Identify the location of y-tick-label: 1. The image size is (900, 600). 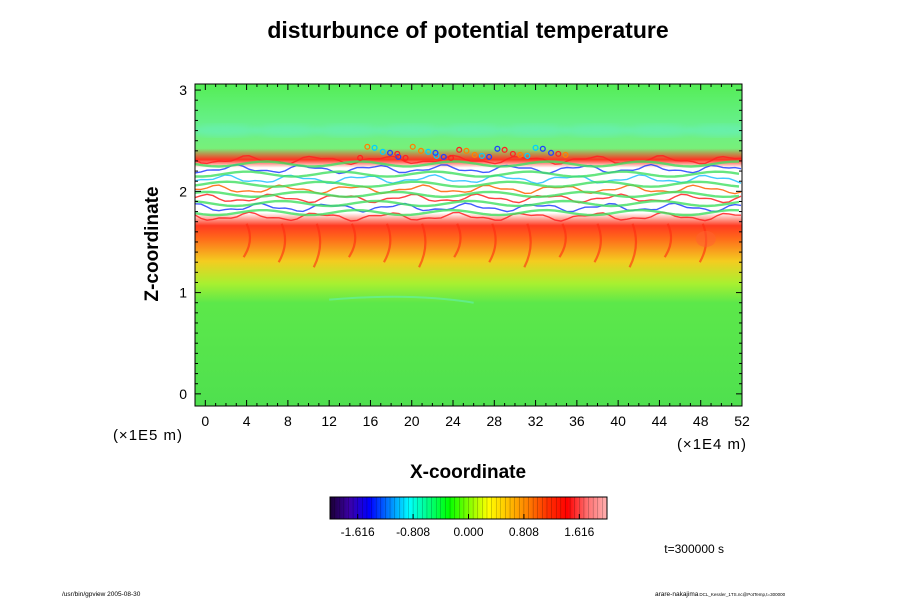
(183, 293).